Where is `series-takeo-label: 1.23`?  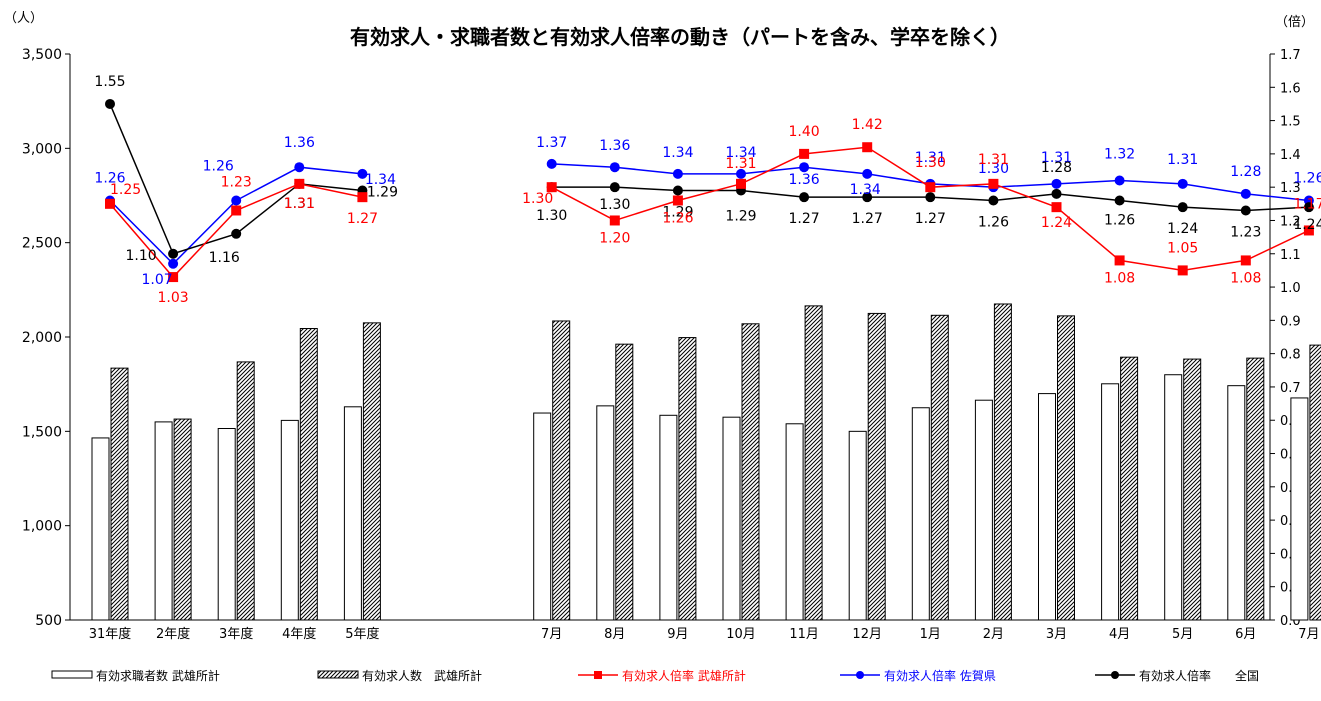 series-takeo-label: 1.23 is located at coordinates (236, 182).